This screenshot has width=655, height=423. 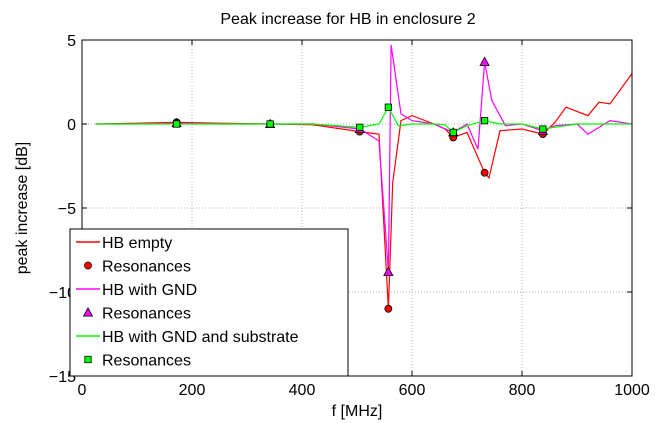 I want to click on x-tick-label: 1000, so click(x=632, y=390).